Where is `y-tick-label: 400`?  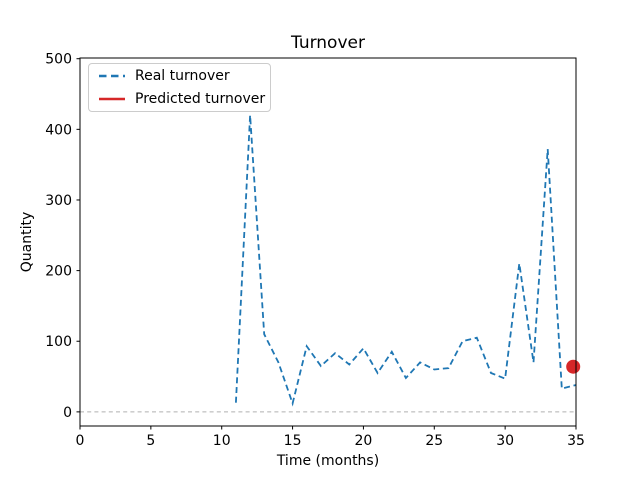 y-tick-label: 400 is located at coordinates (58, 130).